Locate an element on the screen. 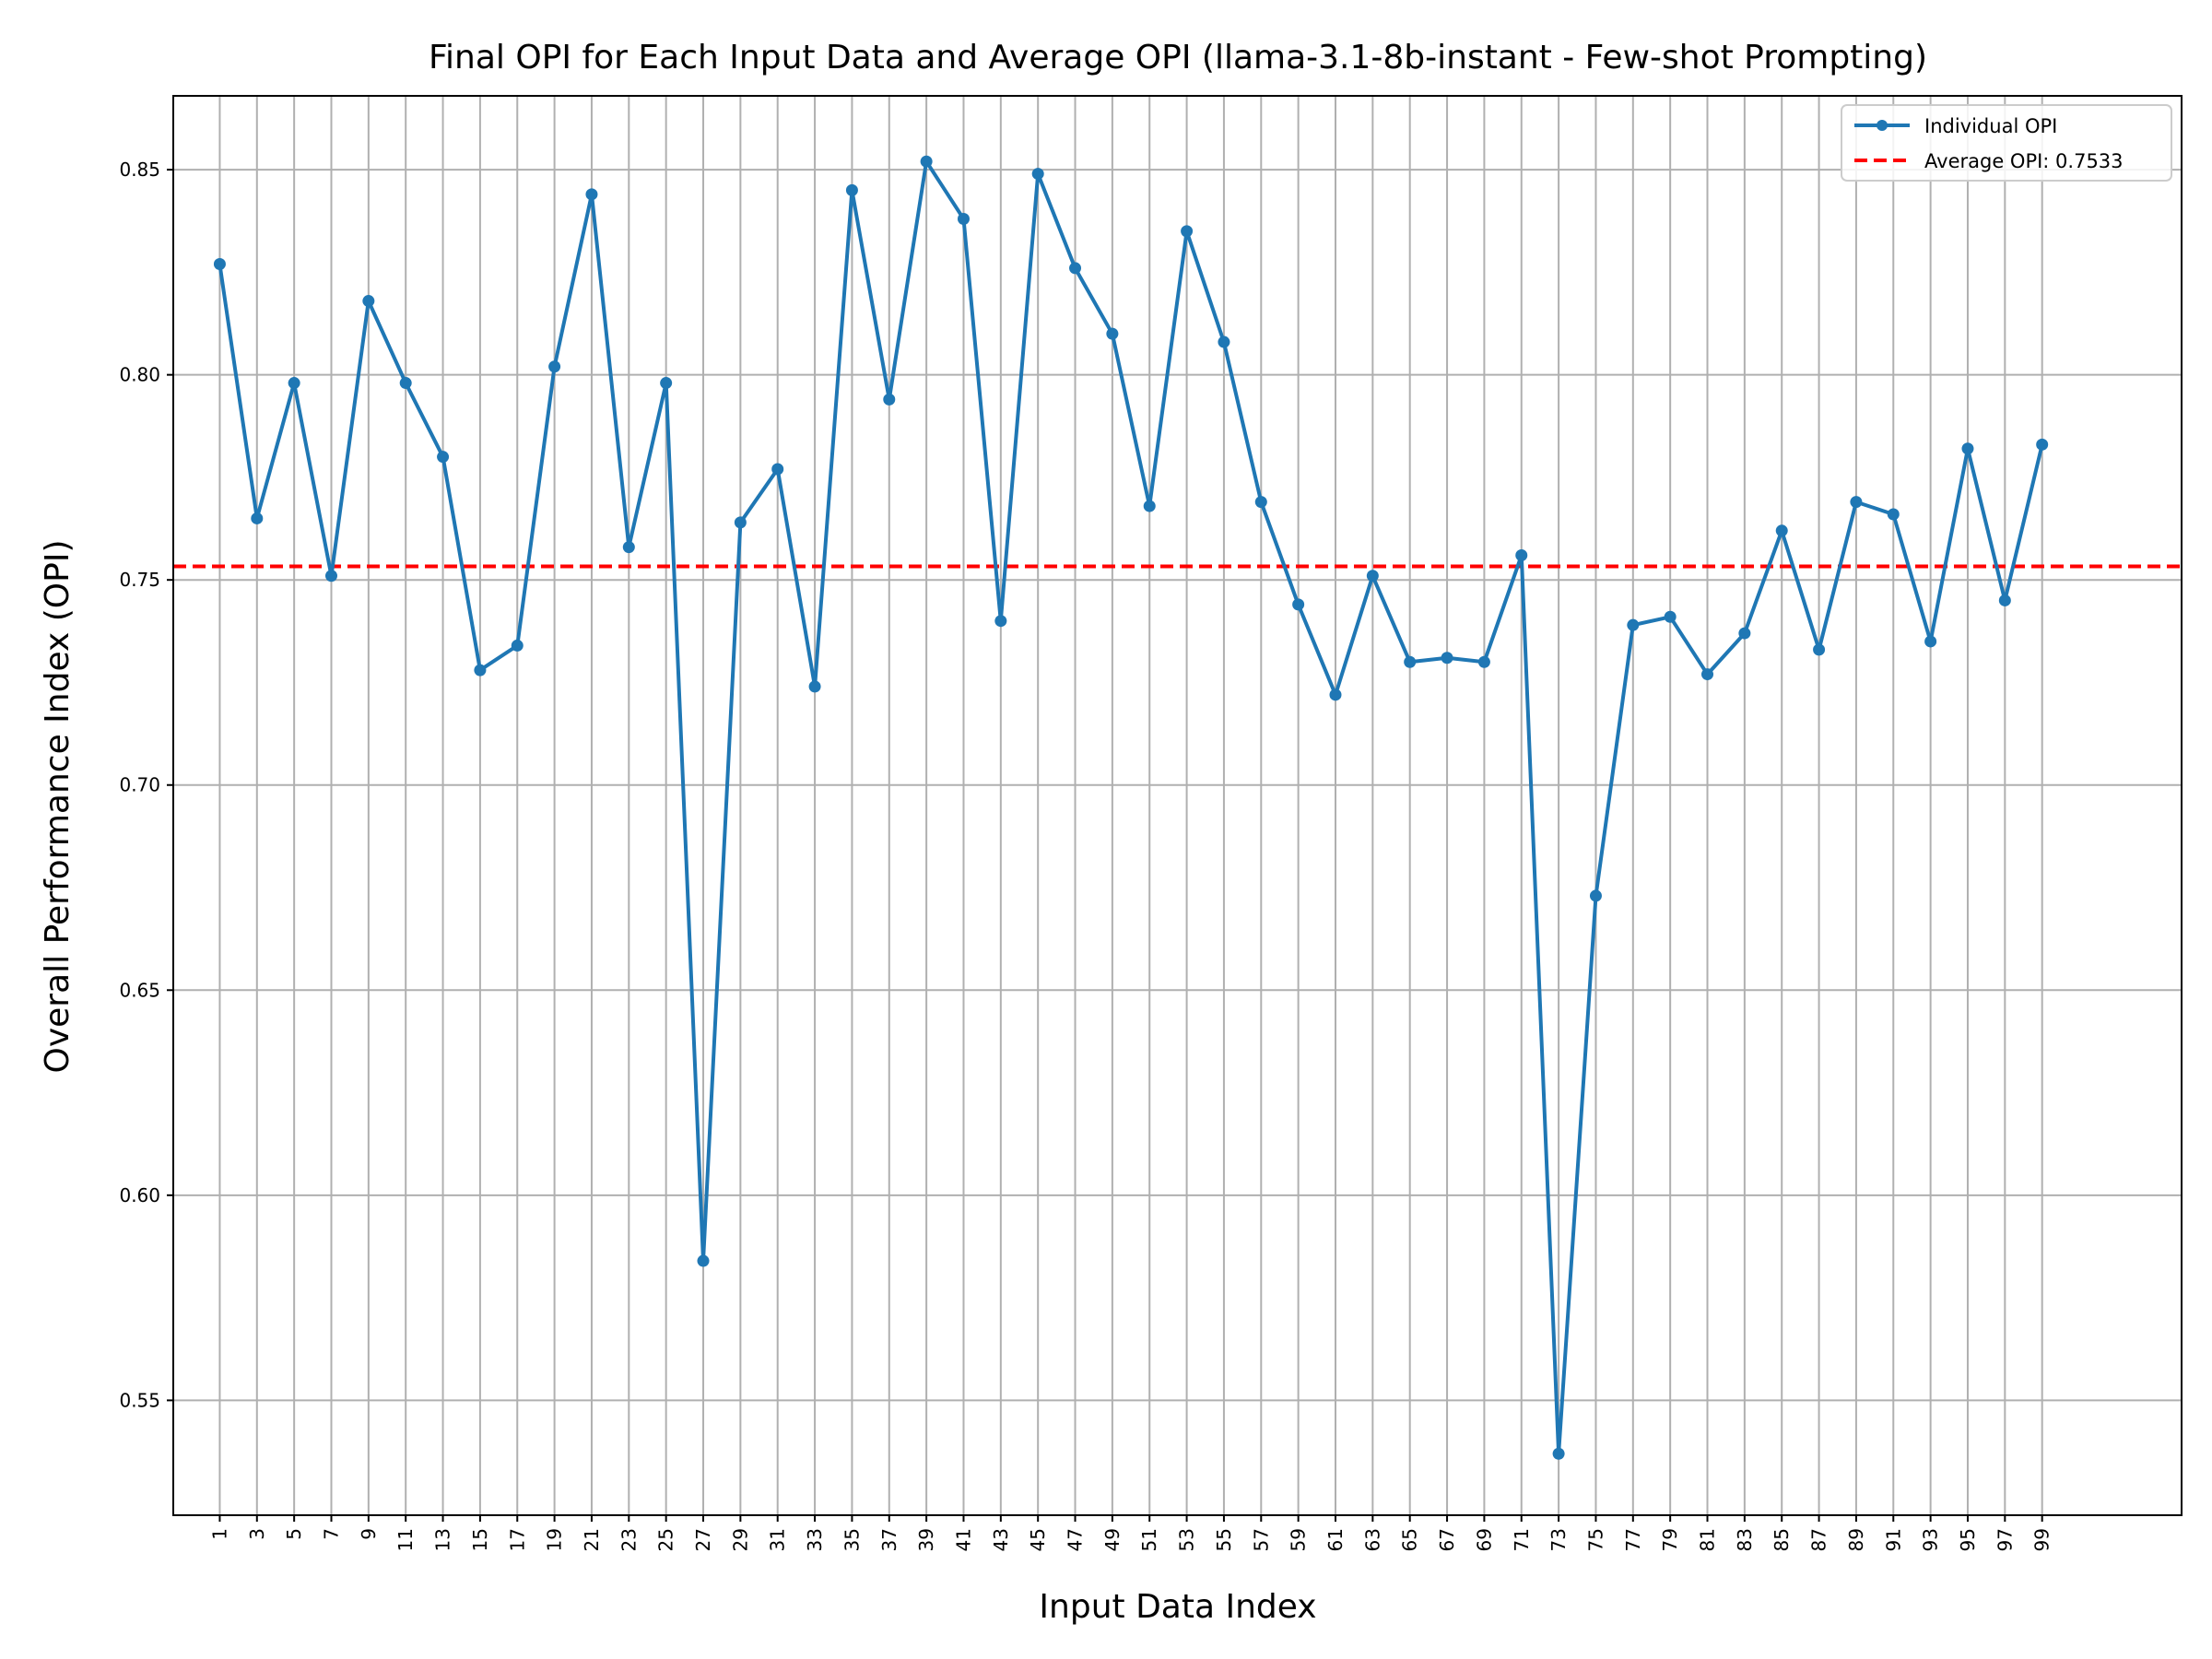 This screenshot has height=1659, width=2212. x-tick-label: 37 is located at coordinates (889, 1539).